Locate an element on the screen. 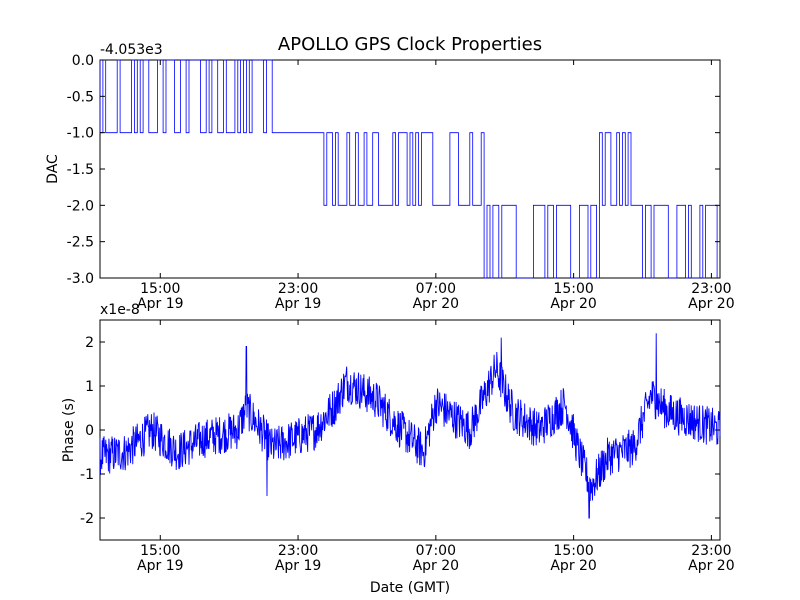 This screenshot has width=800, height=600. ytick-label: -3.0 is located at coordinates (80, 279).